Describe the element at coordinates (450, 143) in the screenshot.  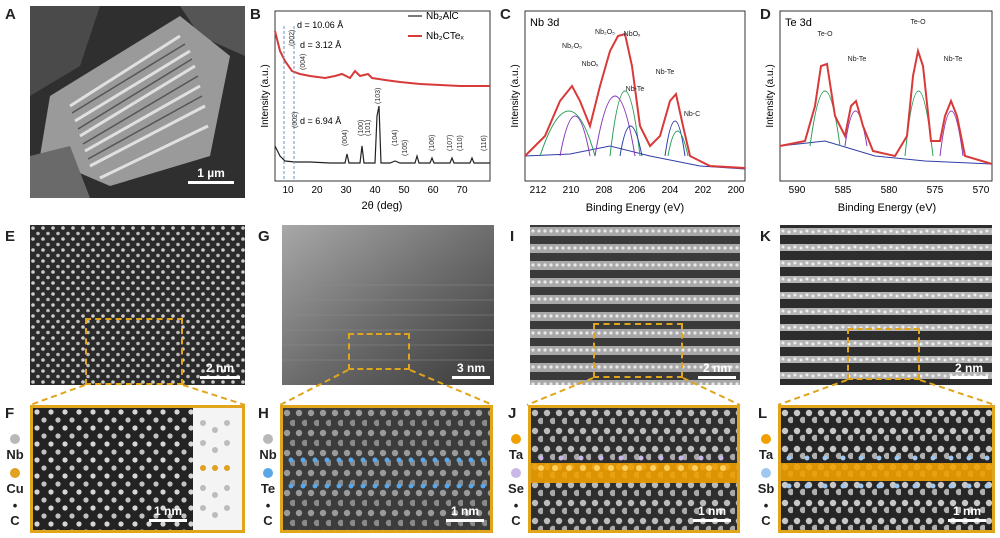
I see `peak-label: (107)` at that location.